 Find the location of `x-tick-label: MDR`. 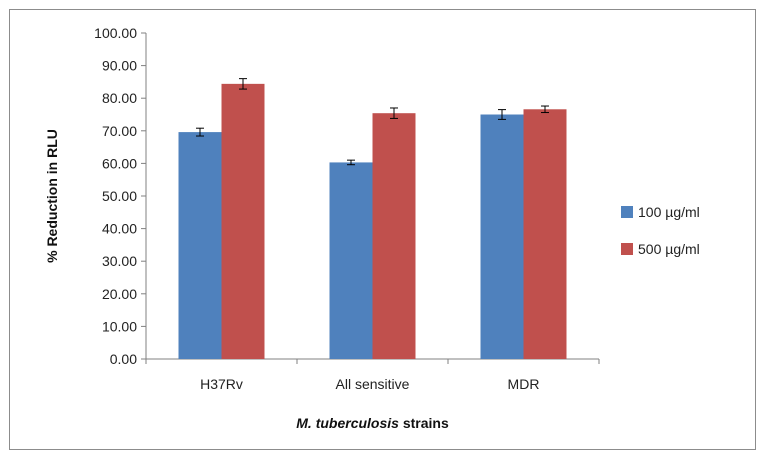

x-tick-label: MDR is located at coordinates (524, 384).